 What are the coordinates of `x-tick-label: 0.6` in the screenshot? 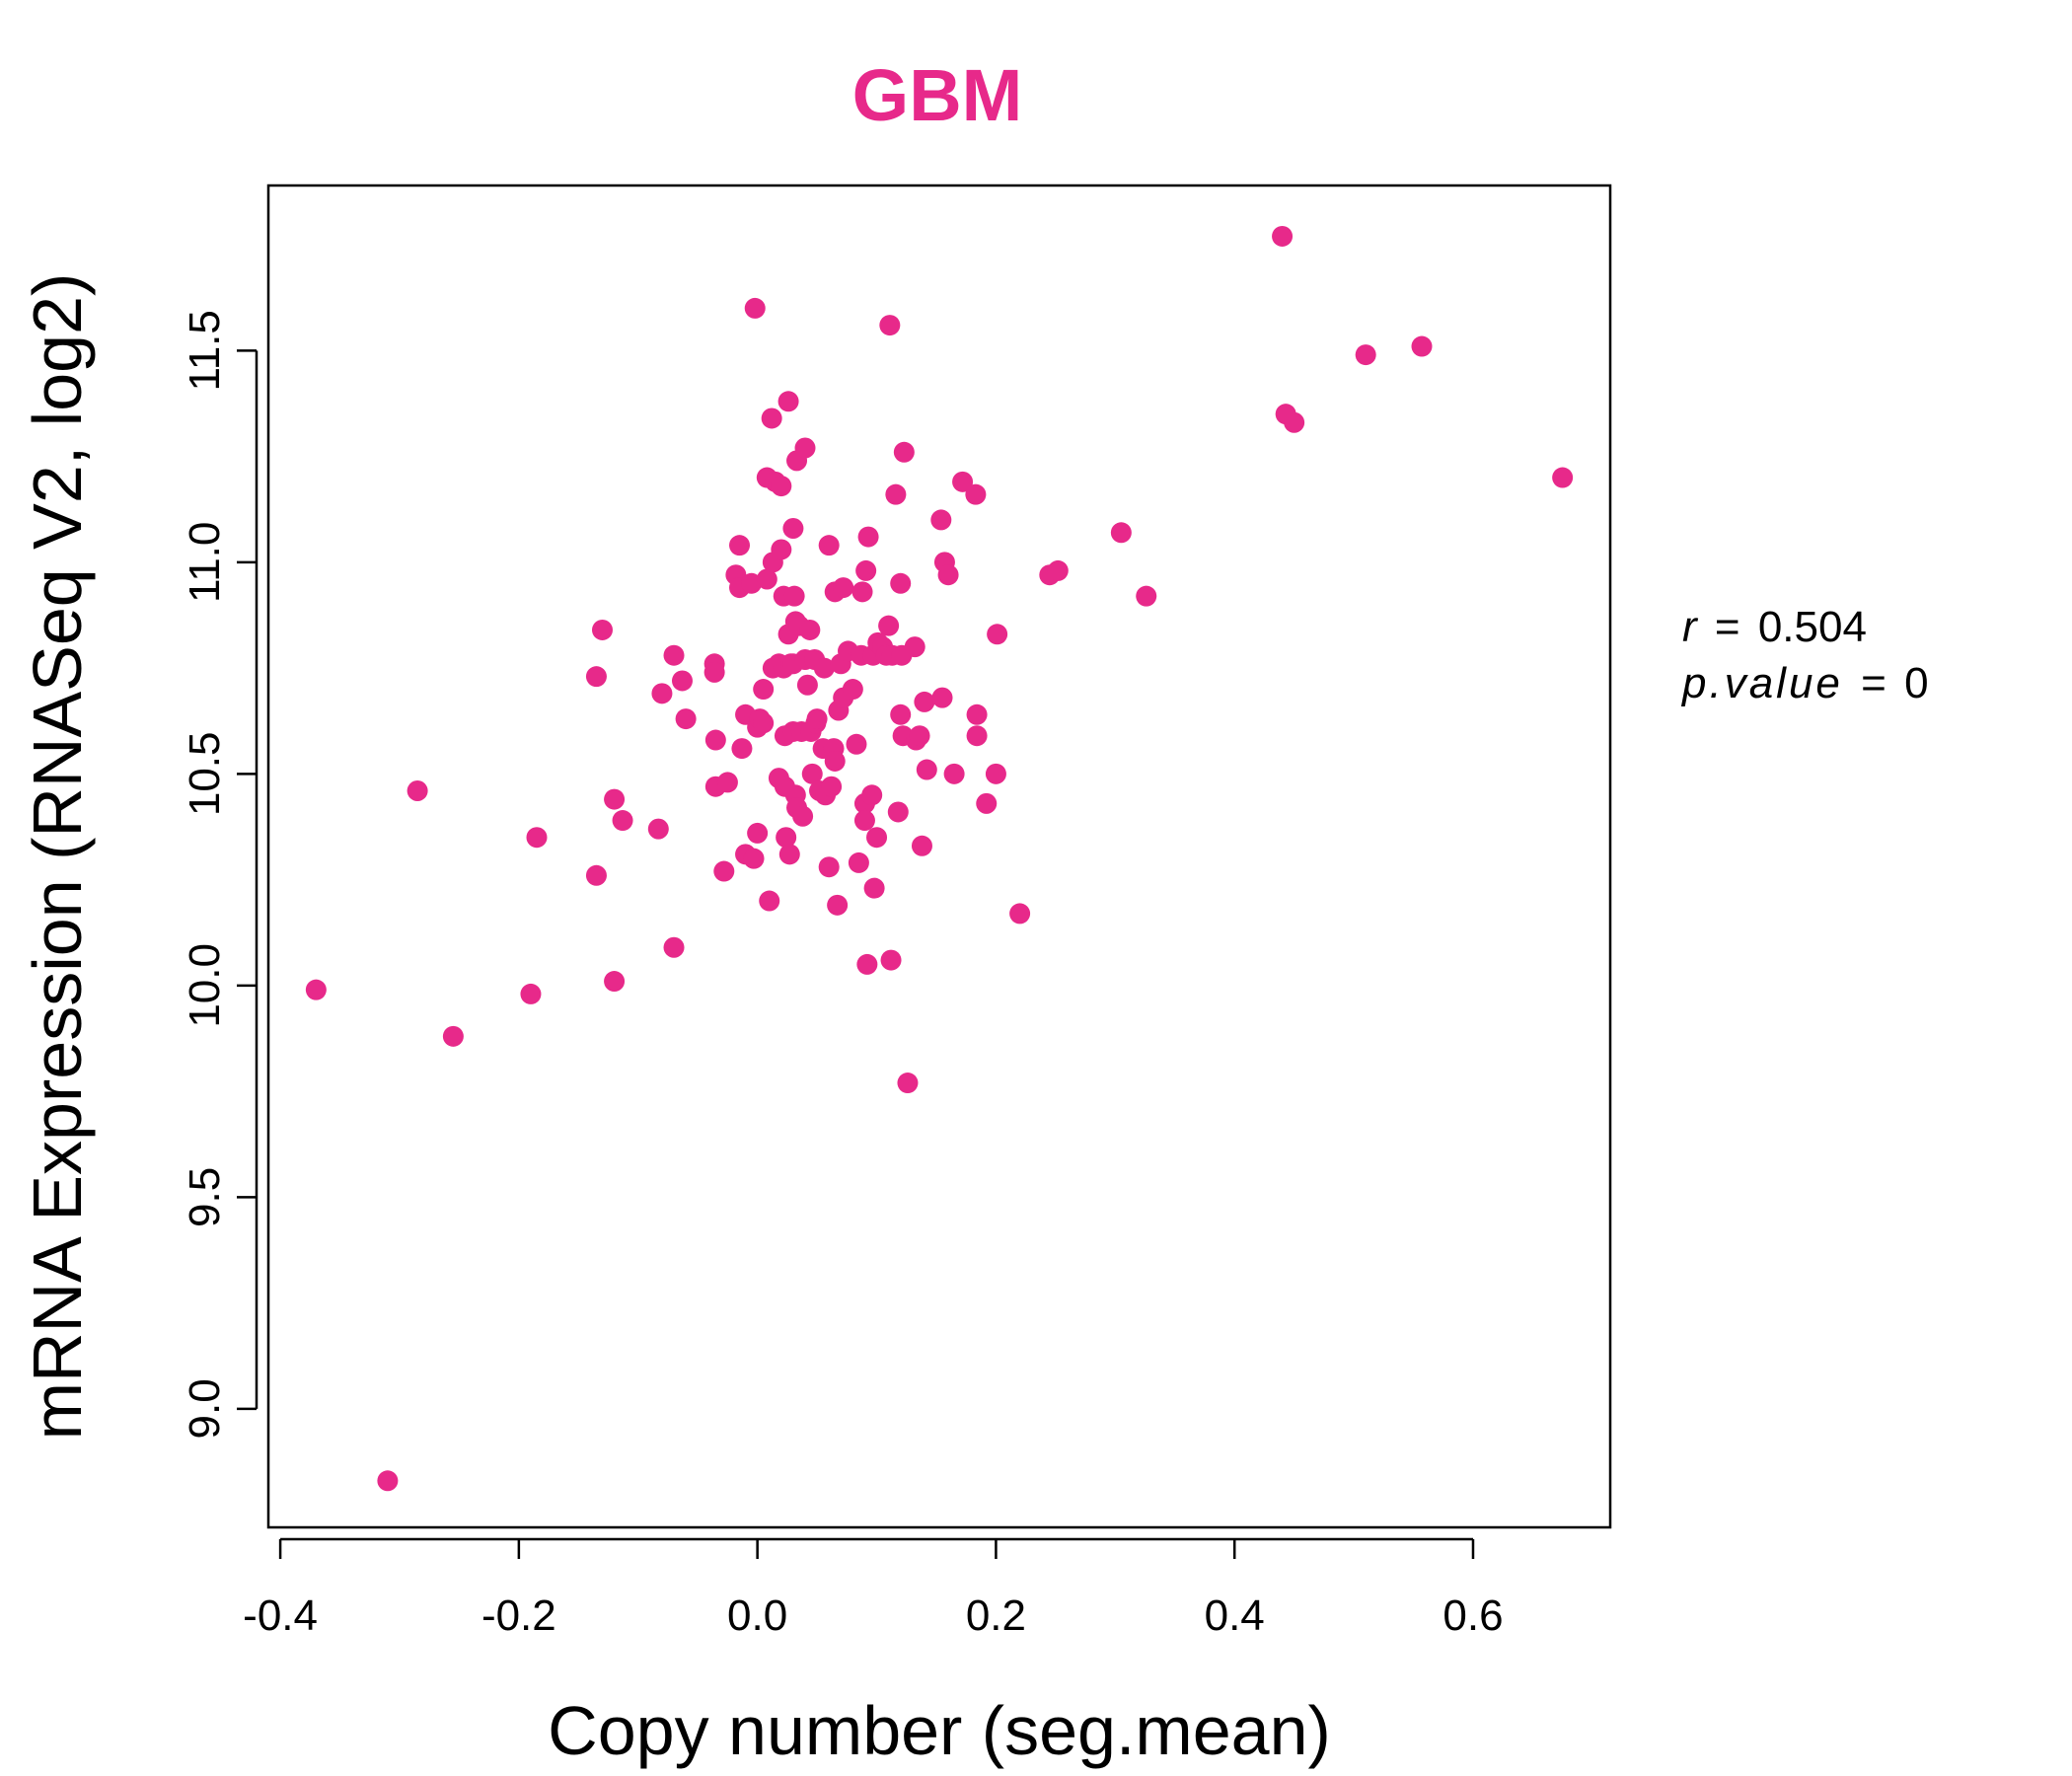 It's located at (1473, 1616).